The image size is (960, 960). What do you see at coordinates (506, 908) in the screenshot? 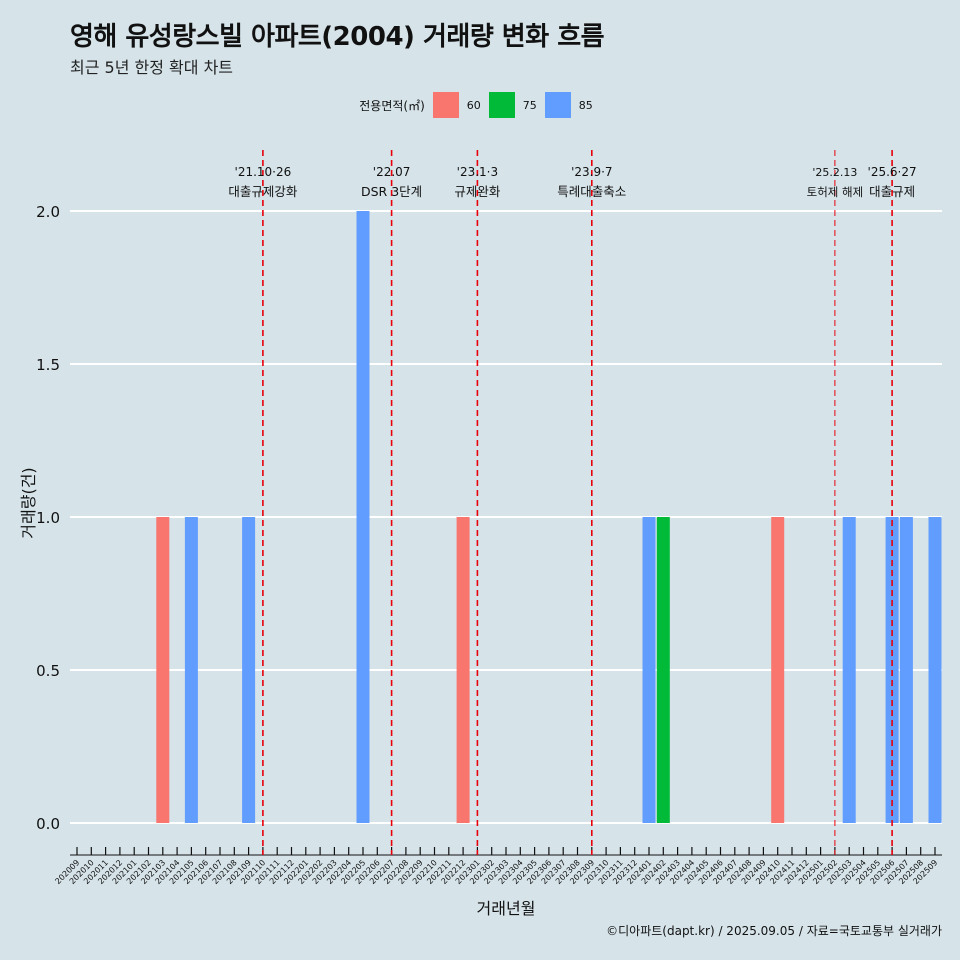
I see `x-axis-title: 거래년월` at bounding box center [506, 908].